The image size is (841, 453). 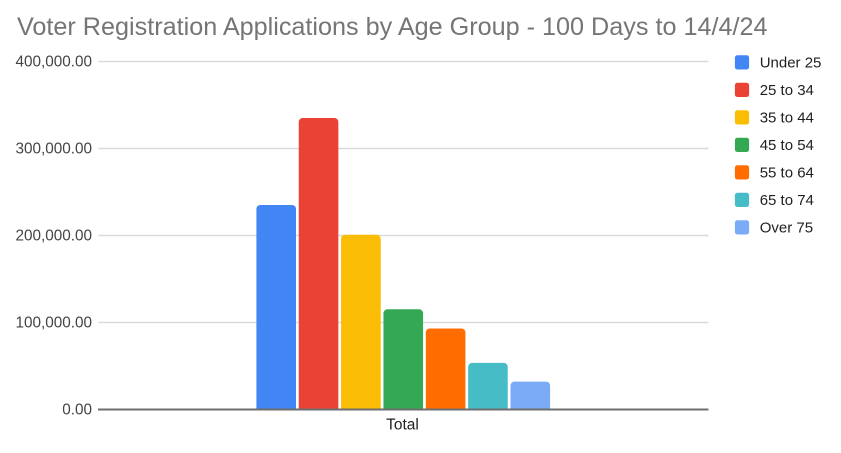 What do you see at coordinates (53, 236) in the screenshot?
I see `svg-text: 200,000.00` at bounding box center [53, 236].